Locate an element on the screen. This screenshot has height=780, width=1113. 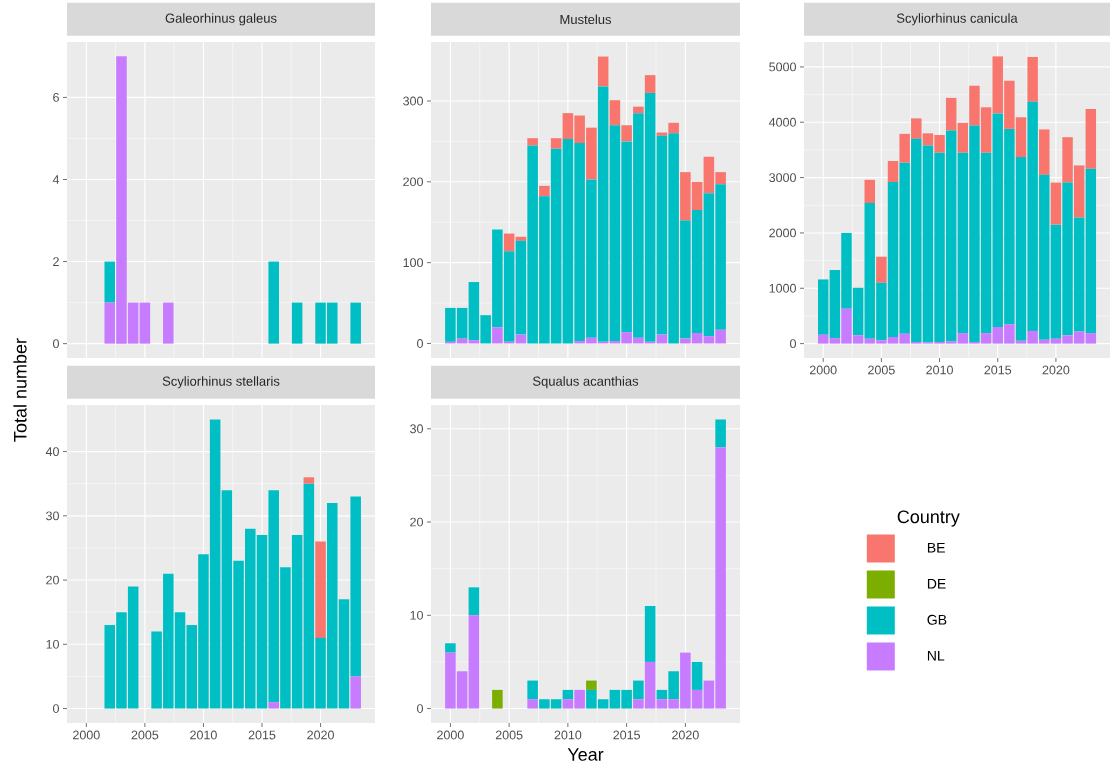
y-tick-label: 100 is located at coordinates (413, 263).